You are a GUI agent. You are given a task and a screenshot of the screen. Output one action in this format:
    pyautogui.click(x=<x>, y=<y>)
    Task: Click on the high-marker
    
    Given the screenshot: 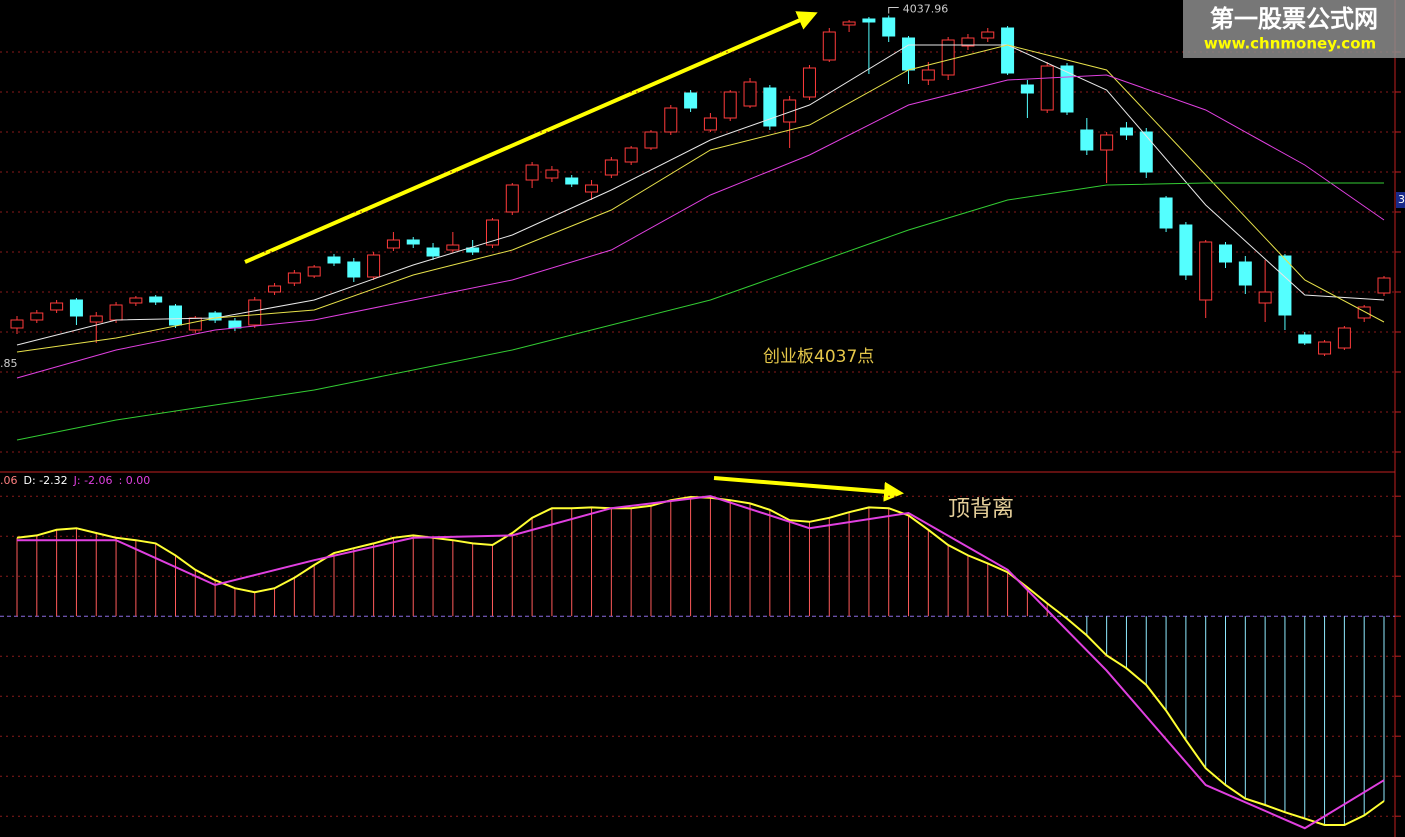 What is the action you would take?
    pyautogui.click(x=893, y=10)
    